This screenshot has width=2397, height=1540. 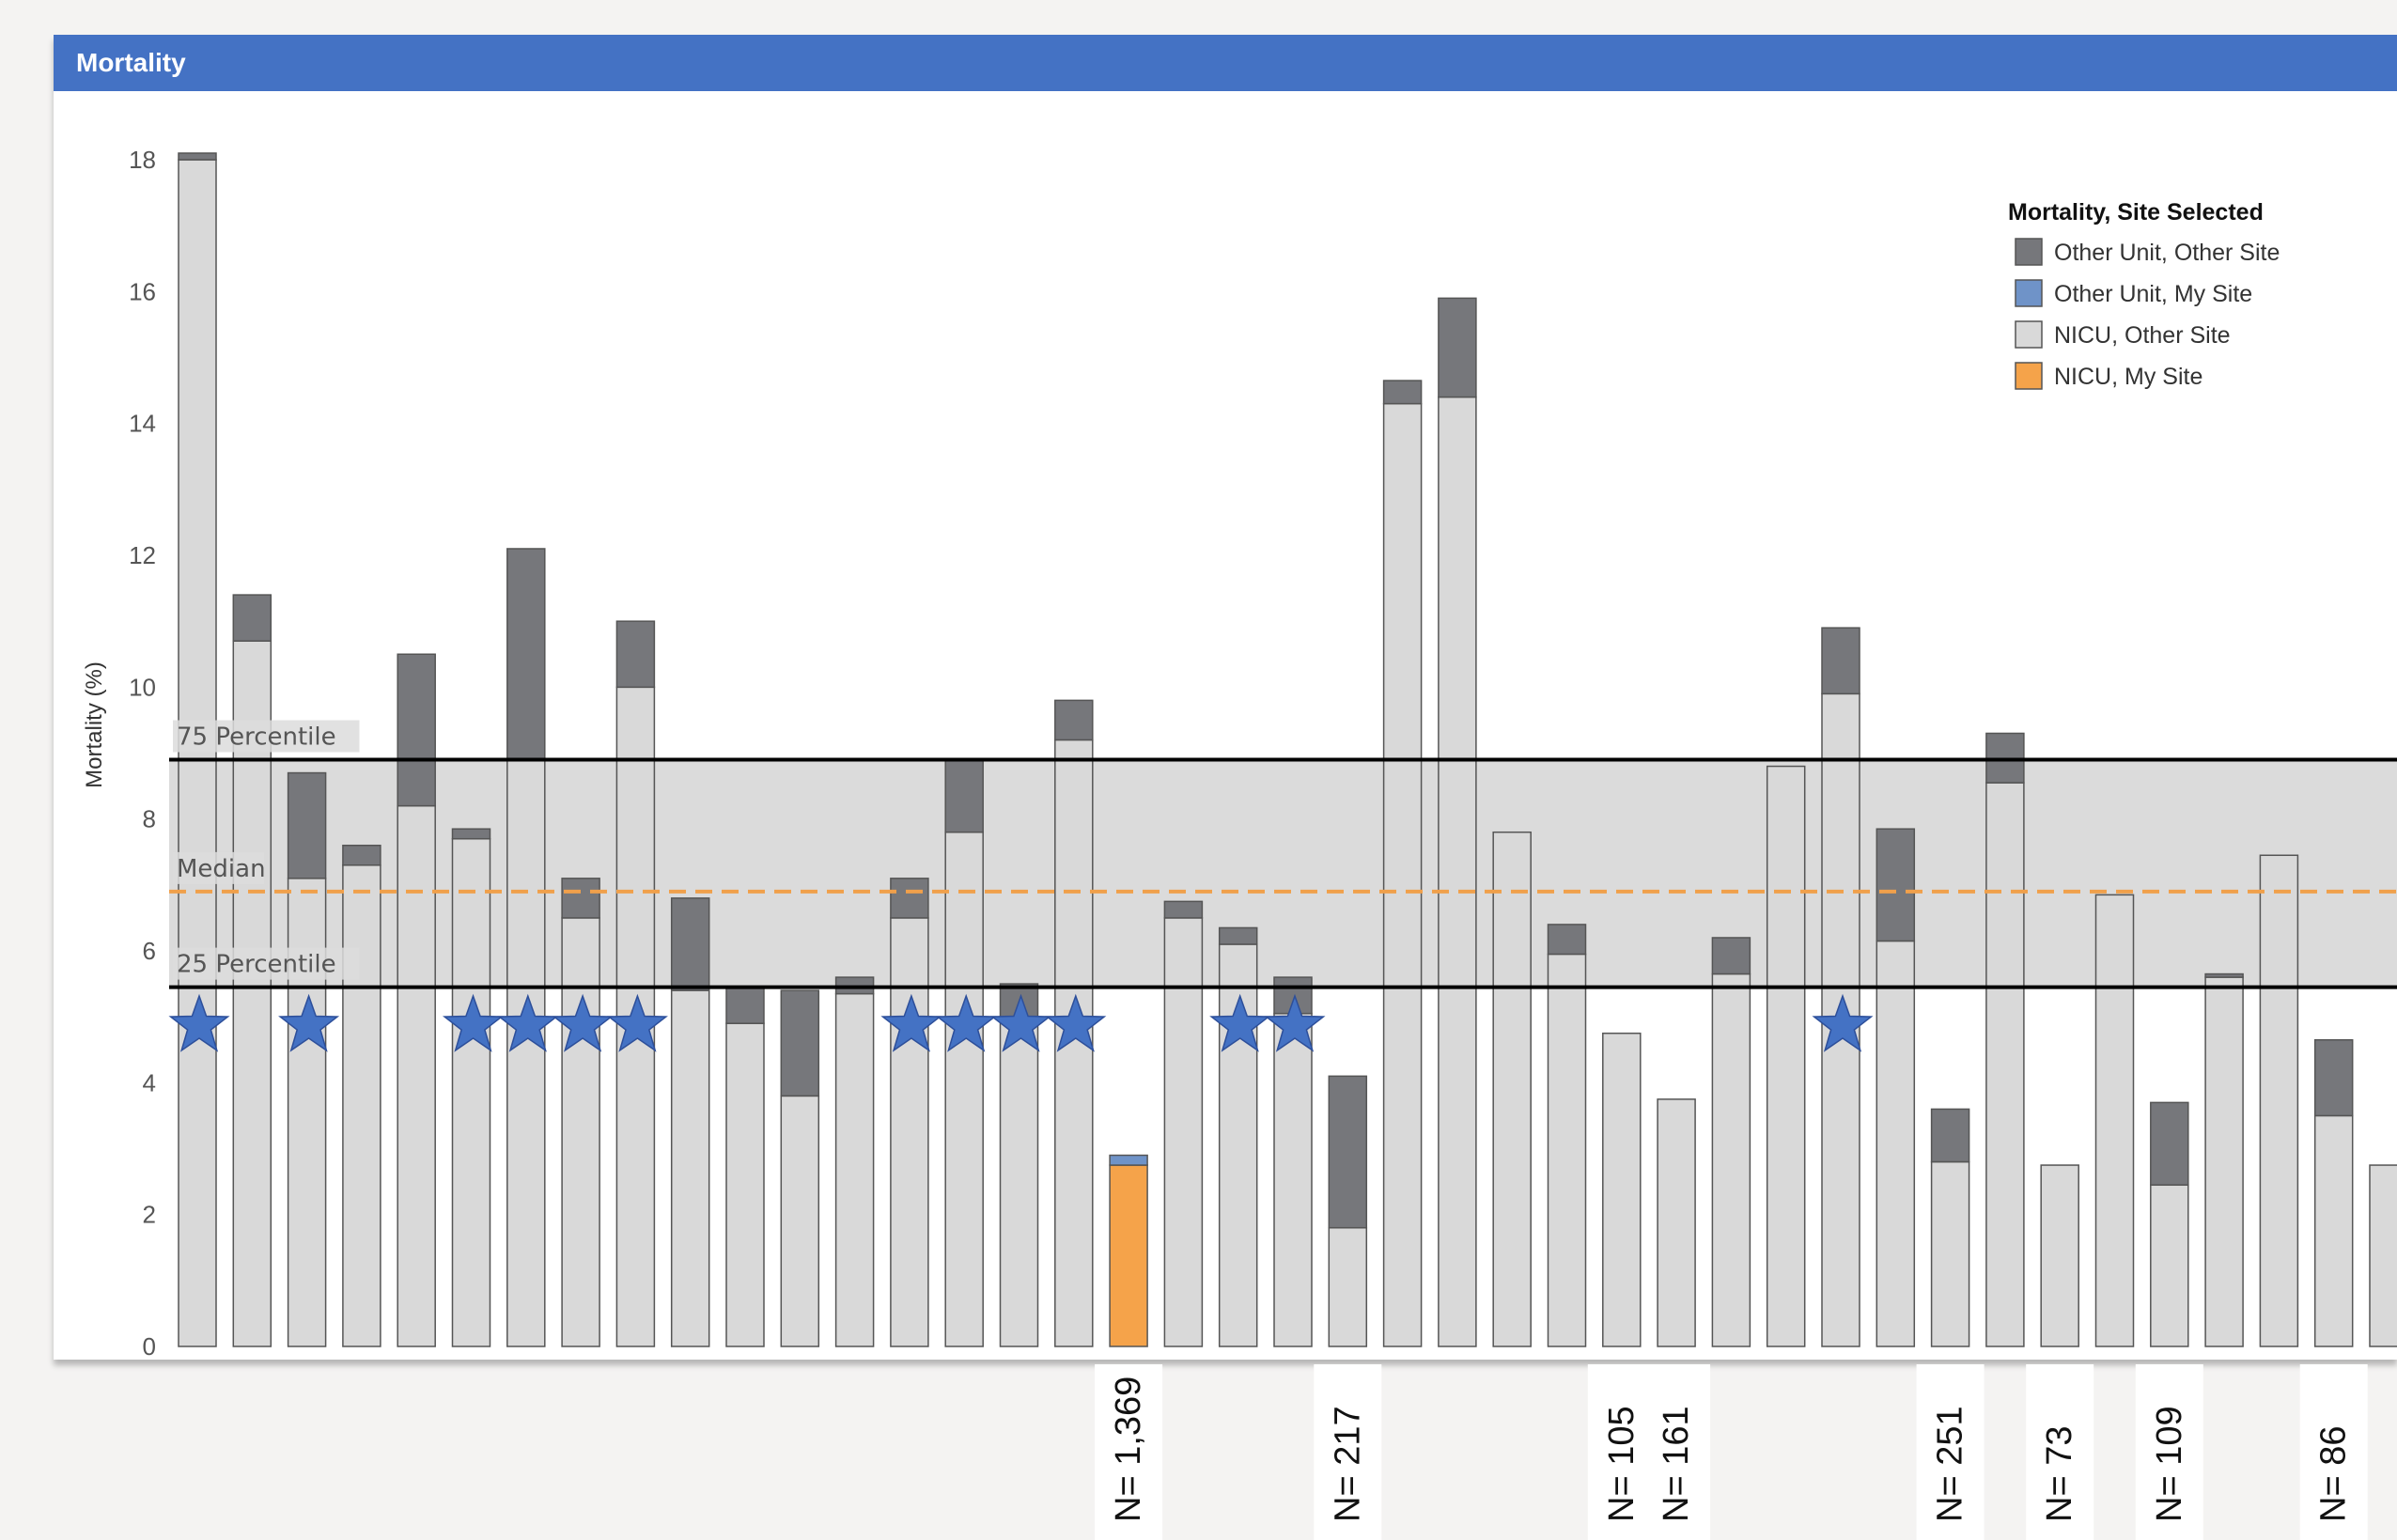 I want to click on n-label-text: N= 1,369, so click(x=1128, y=1449).